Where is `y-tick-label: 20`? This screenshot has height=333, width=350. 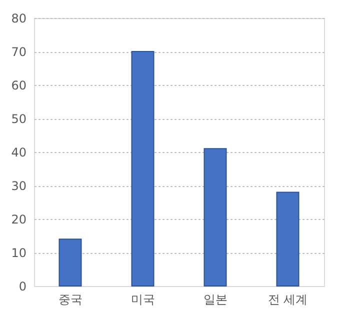
y-tick-label: 20 is located at coordinates (18, 219).